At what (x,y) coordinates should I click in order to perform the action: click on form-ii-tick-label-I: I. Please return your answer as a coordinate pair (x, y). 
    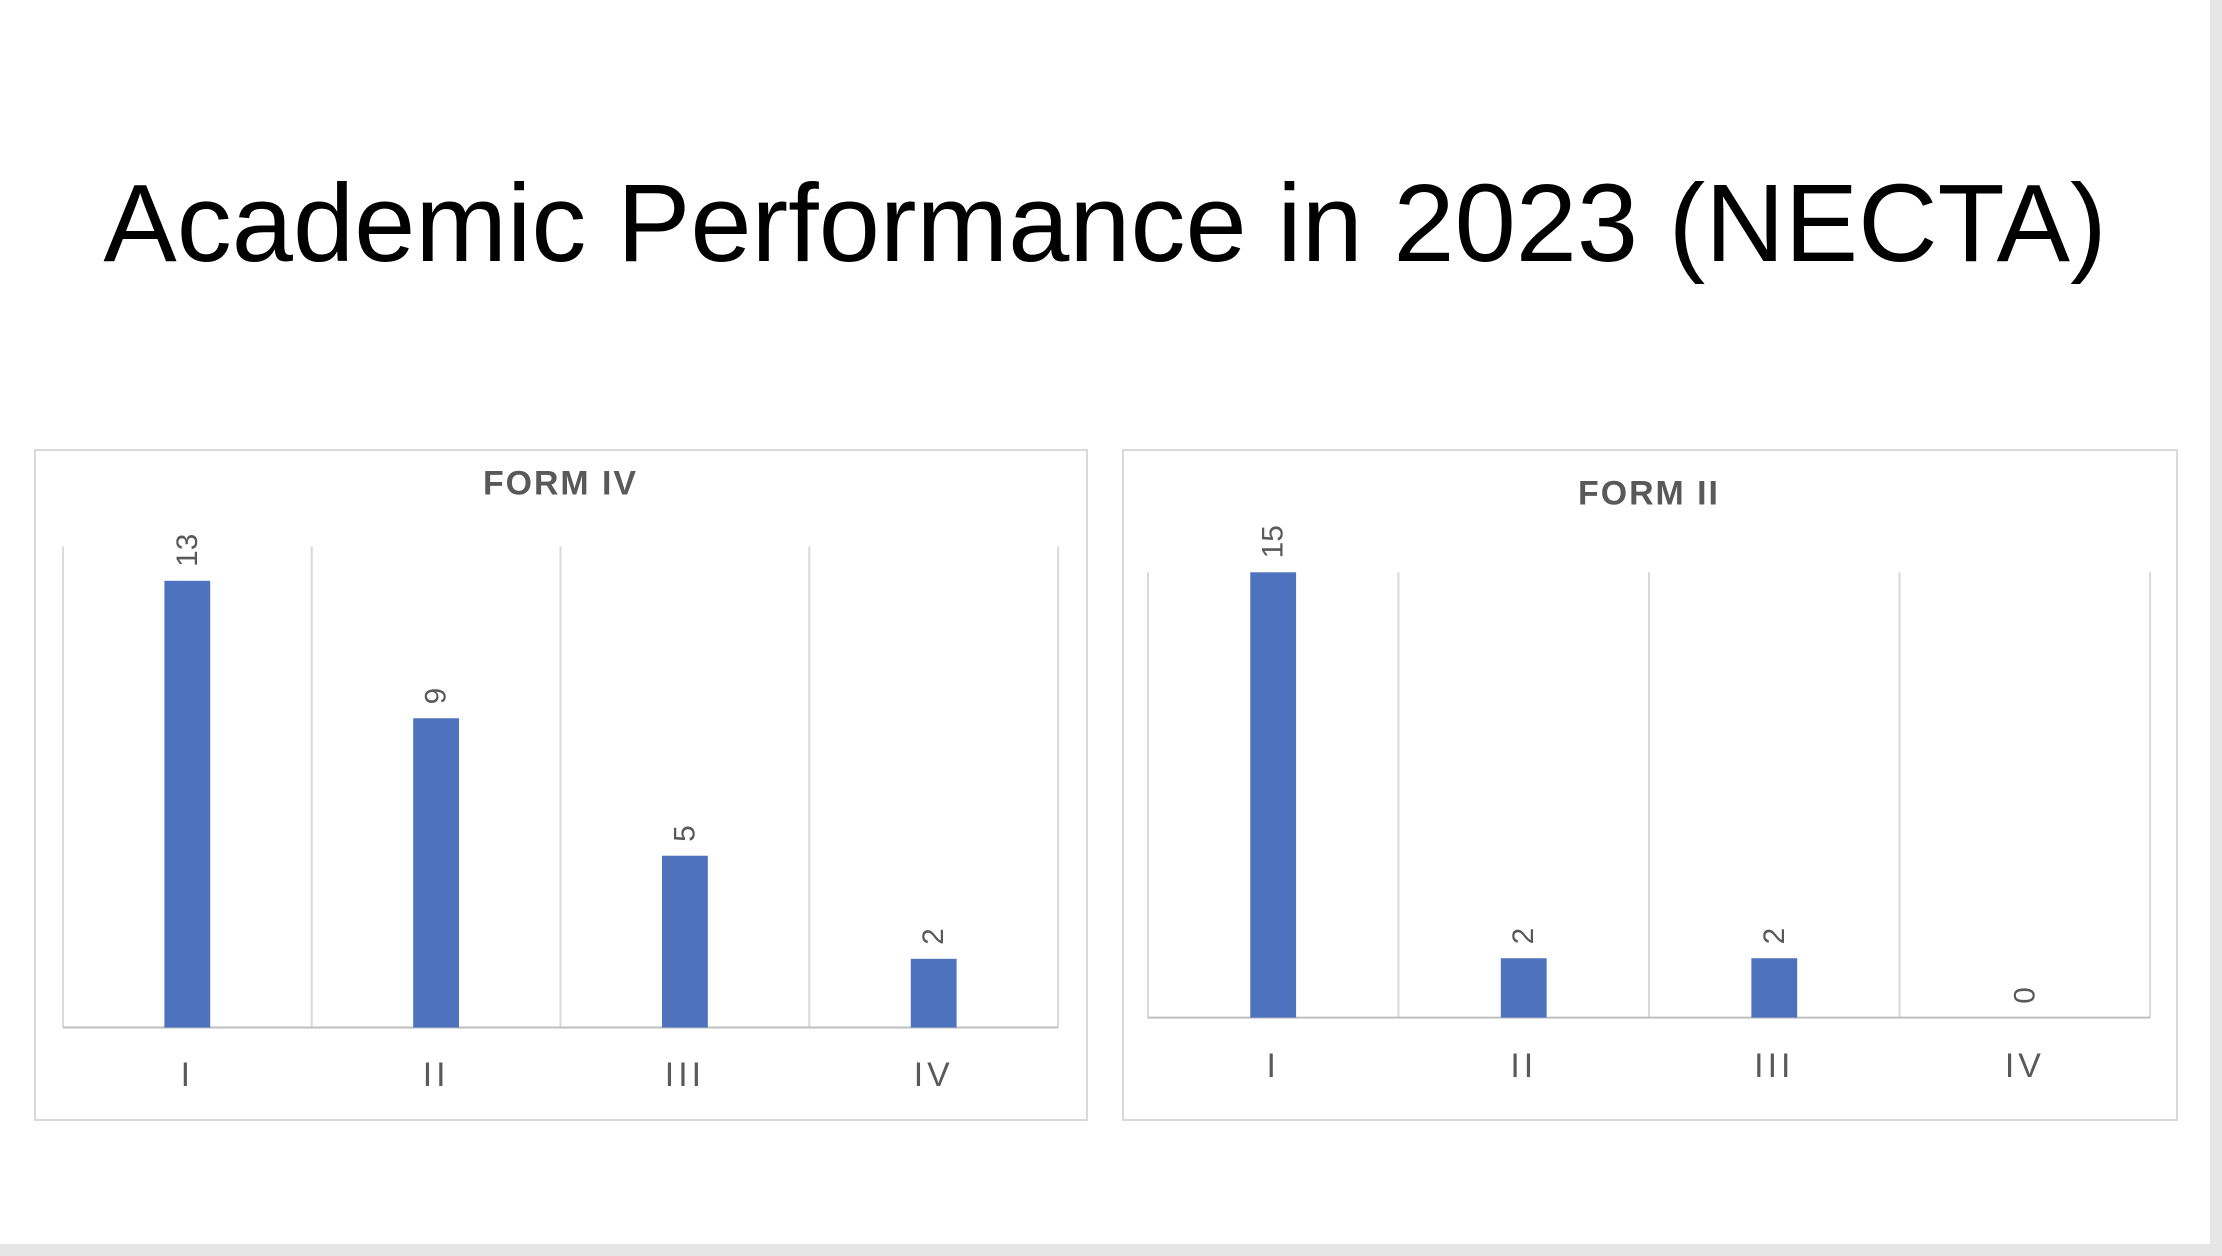
    Looking at the image, I should click on (1272, 1066).